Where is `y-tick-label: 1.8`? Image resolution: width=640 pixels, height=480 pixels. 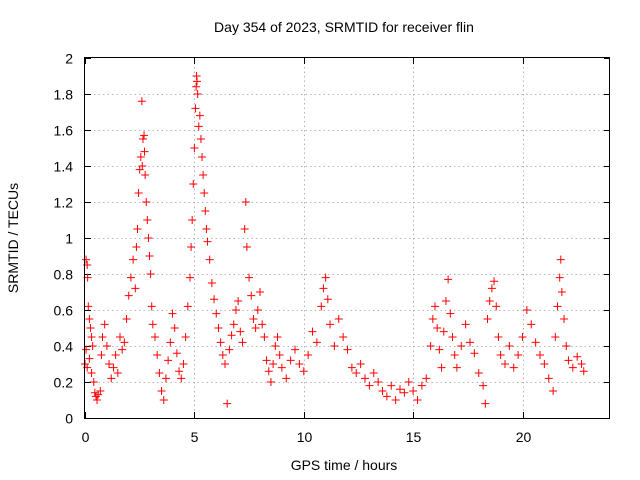
y-tick-label: 1.8 is located at coordinates (64, 95).